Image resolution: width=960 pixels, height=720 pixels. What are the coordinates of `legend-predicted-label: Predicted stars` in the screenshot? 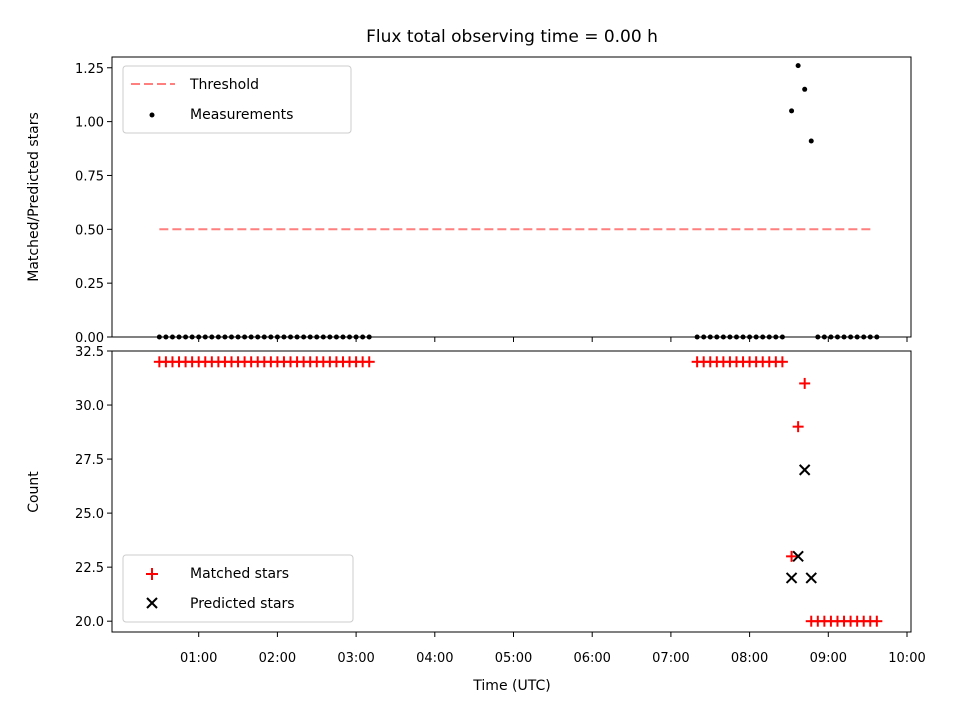 It's located at (242, 604).